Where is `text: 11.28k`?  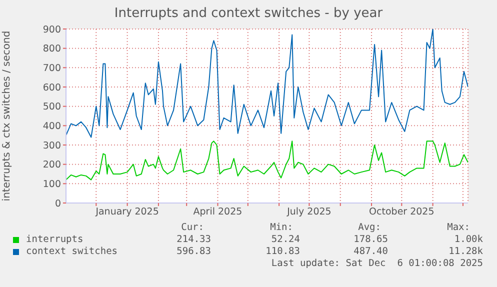 text: 11.28k is located at coordinates (465, 251).